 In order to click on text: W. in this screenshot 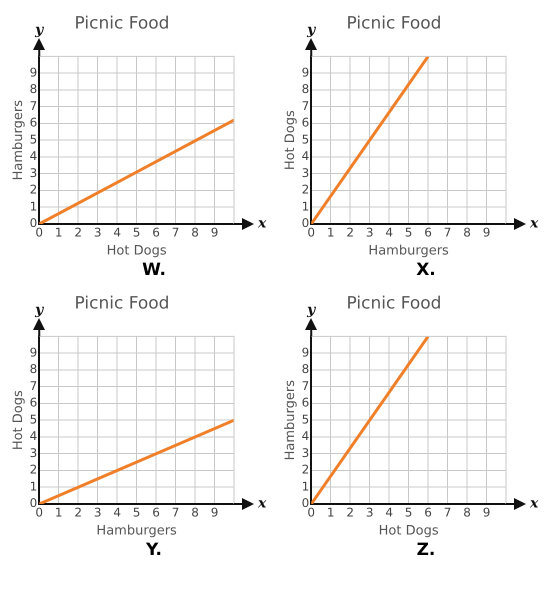, I will do `click(154, 270)`.